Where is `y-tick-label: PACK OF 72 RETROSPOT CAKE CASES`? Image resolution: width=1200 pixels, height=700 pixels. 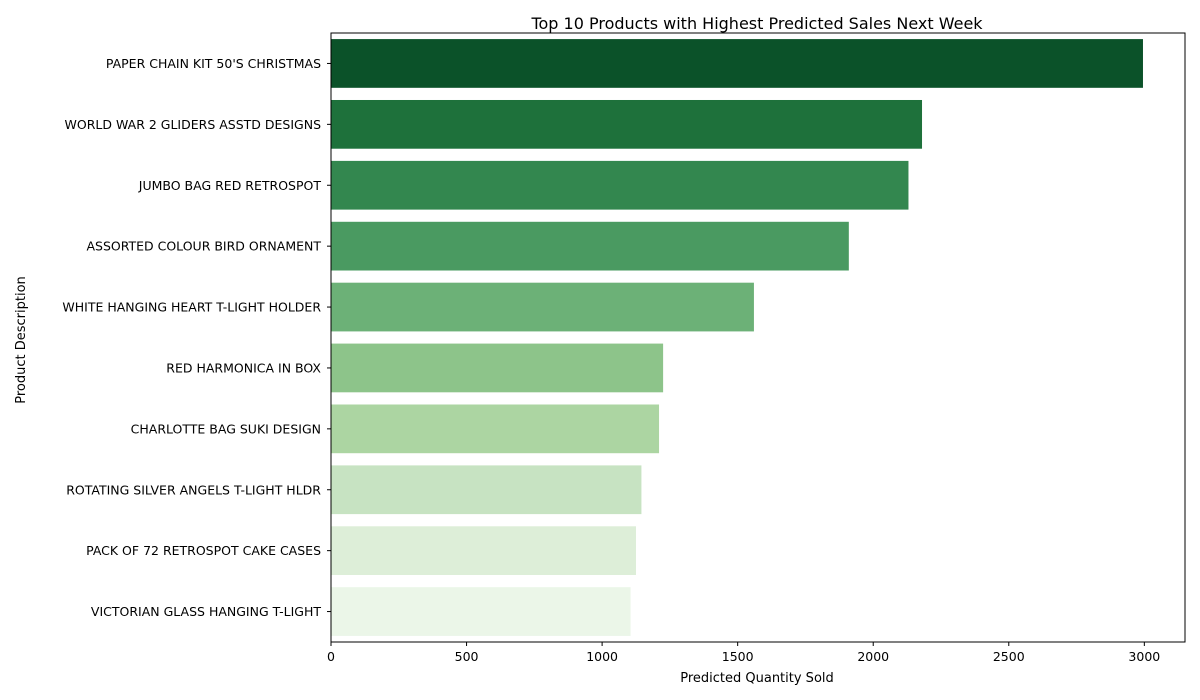
y-tick-label: PACK OF 72 RETROSPOT CAKE CASES is located at coordinates (203, 550).